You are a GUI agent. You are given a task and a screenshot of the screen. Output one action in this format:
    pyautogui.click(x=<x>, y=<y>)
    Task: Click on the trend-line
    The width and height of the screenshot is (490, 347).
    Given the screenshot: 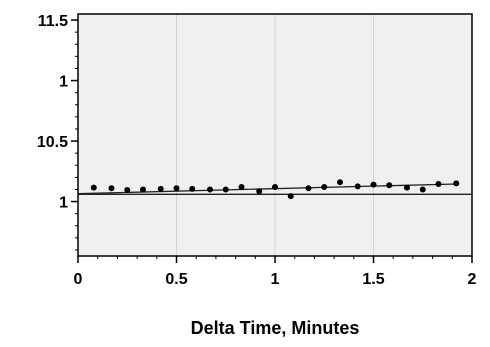 What is the action you would take?
    pyautogui.click(x=267, y=189)
    